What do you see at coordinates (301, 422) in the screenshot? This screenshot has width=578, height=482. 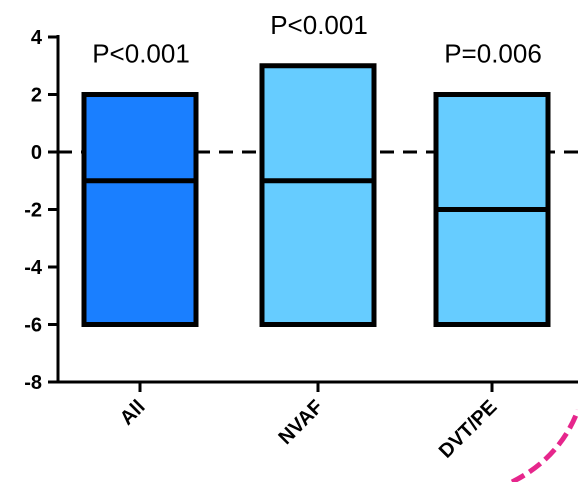 I see `x-category-label: NVAF` at bounding box center [301, 422].